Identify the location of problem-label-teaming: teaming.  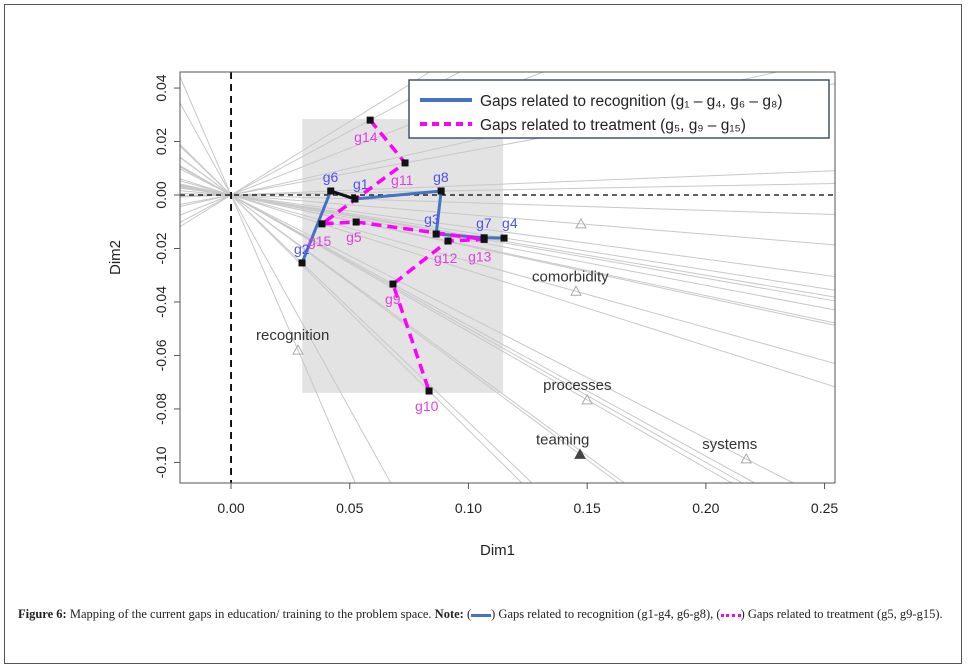
(562, 439).